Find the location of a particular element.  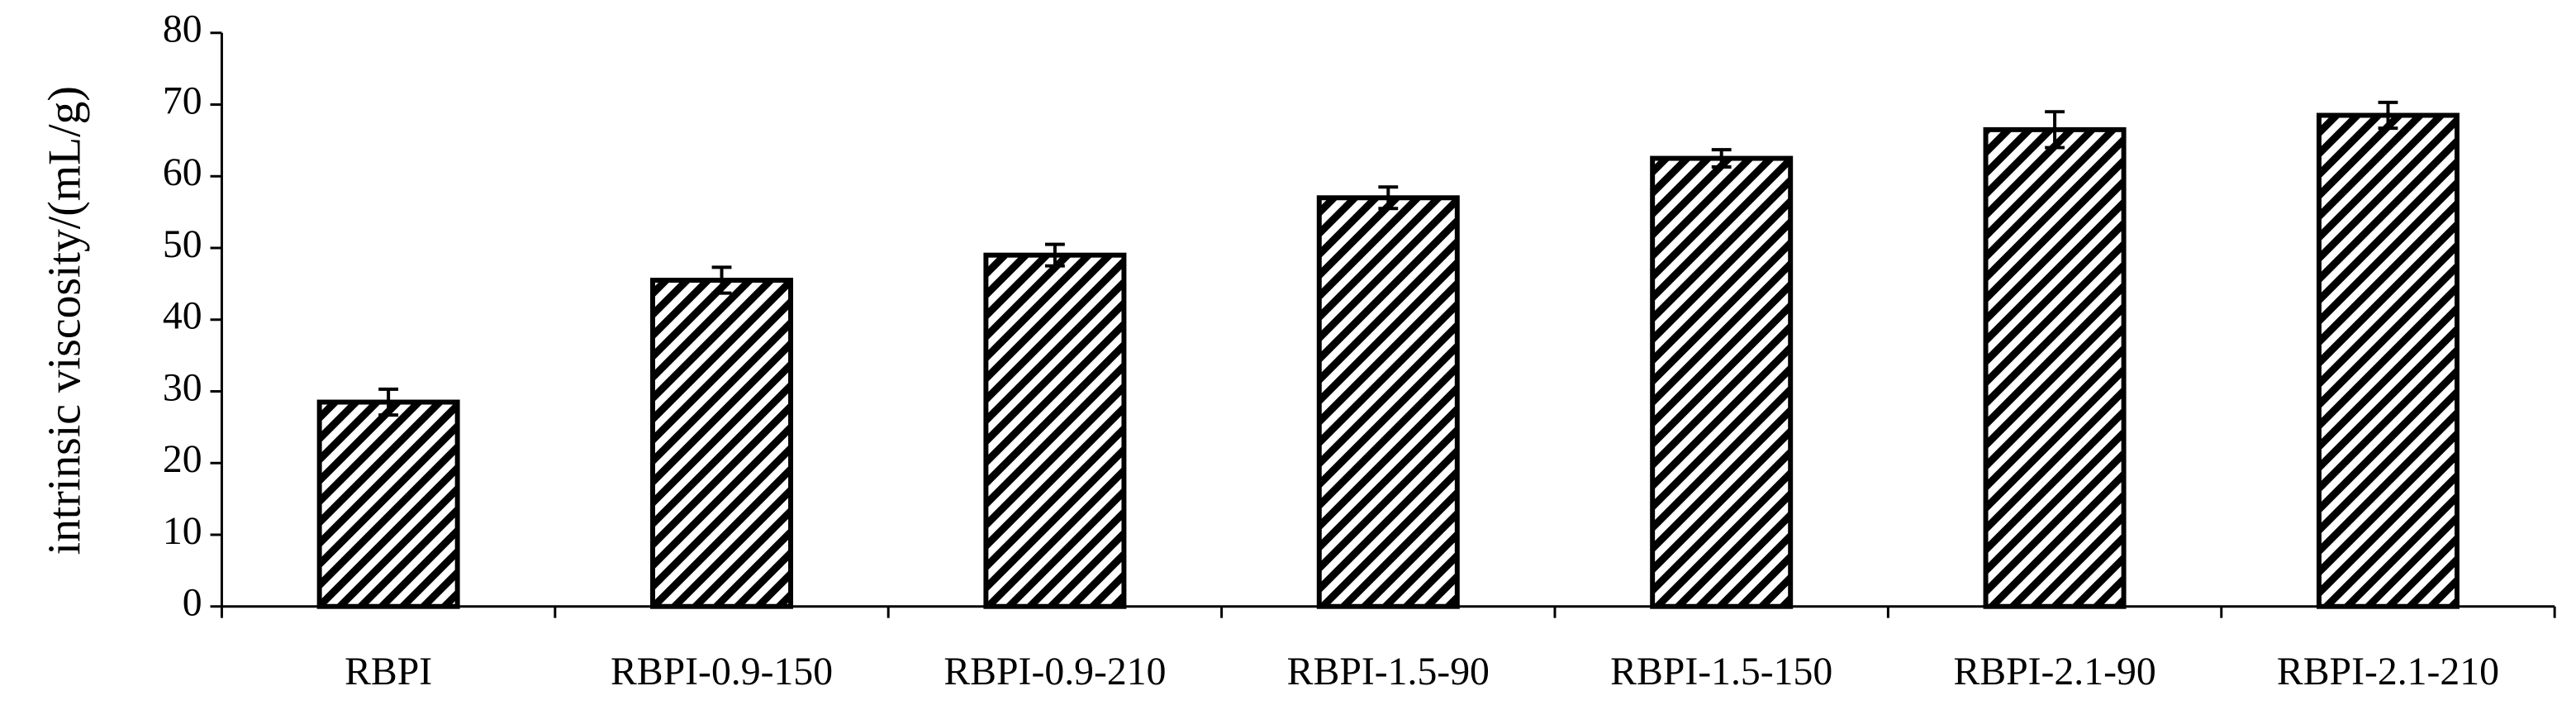

x-tick-label: RBPI-2.1-210 is located at coordinates (2388, 671).